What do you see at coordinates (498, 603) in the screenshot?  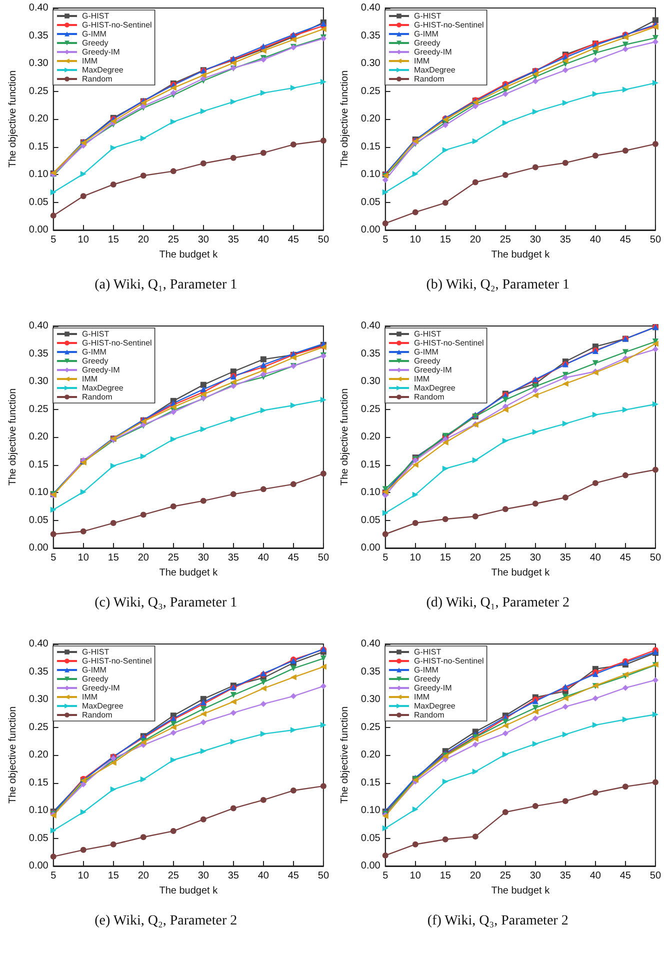 I see `text: (d) Wiki, Q₁, Parameter 2` at bounding box center [498, 603].